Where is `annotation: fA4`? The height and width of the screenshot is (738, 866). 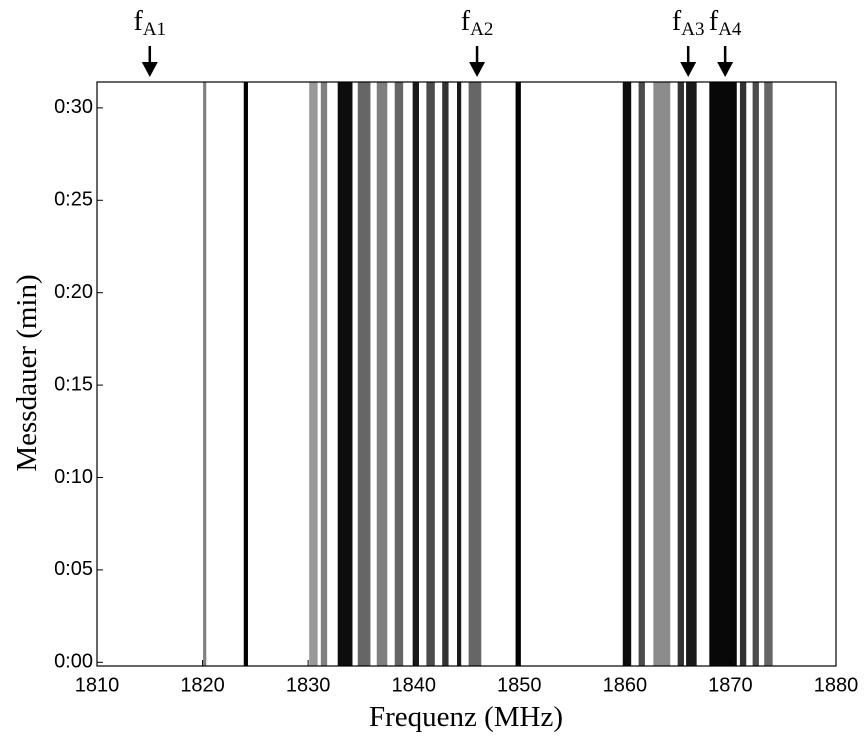
annotation: fA4 is located at coordinates (725, 41).